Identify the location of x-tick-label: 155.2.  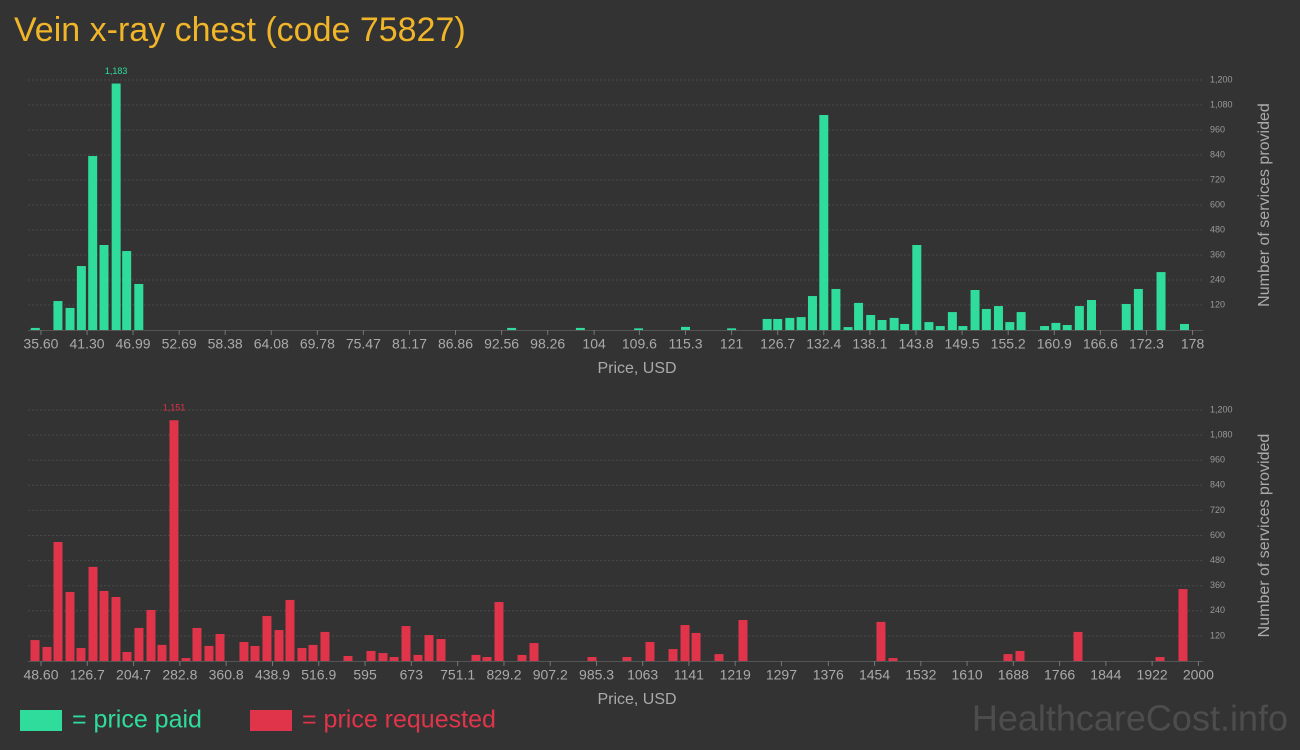
(1008, 344).